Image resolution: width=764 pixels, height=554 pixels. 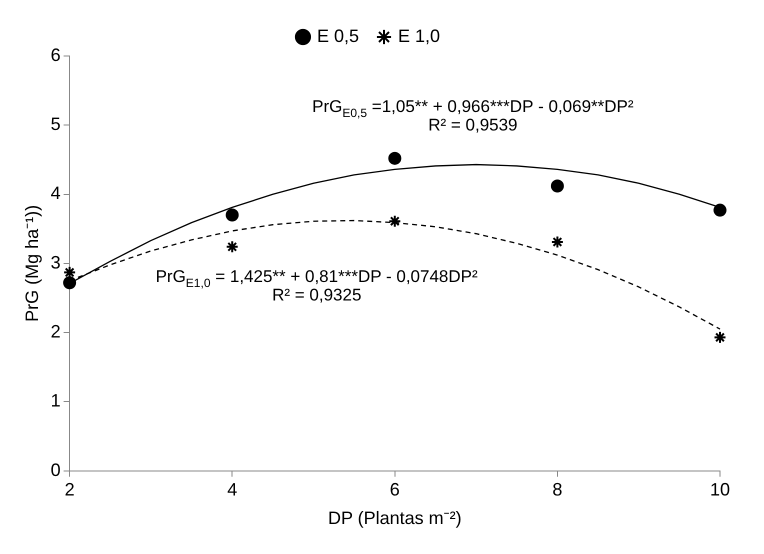 I want to click on x-axis-title: DP (Plantas m⁻²), so click(x=395, y=518).